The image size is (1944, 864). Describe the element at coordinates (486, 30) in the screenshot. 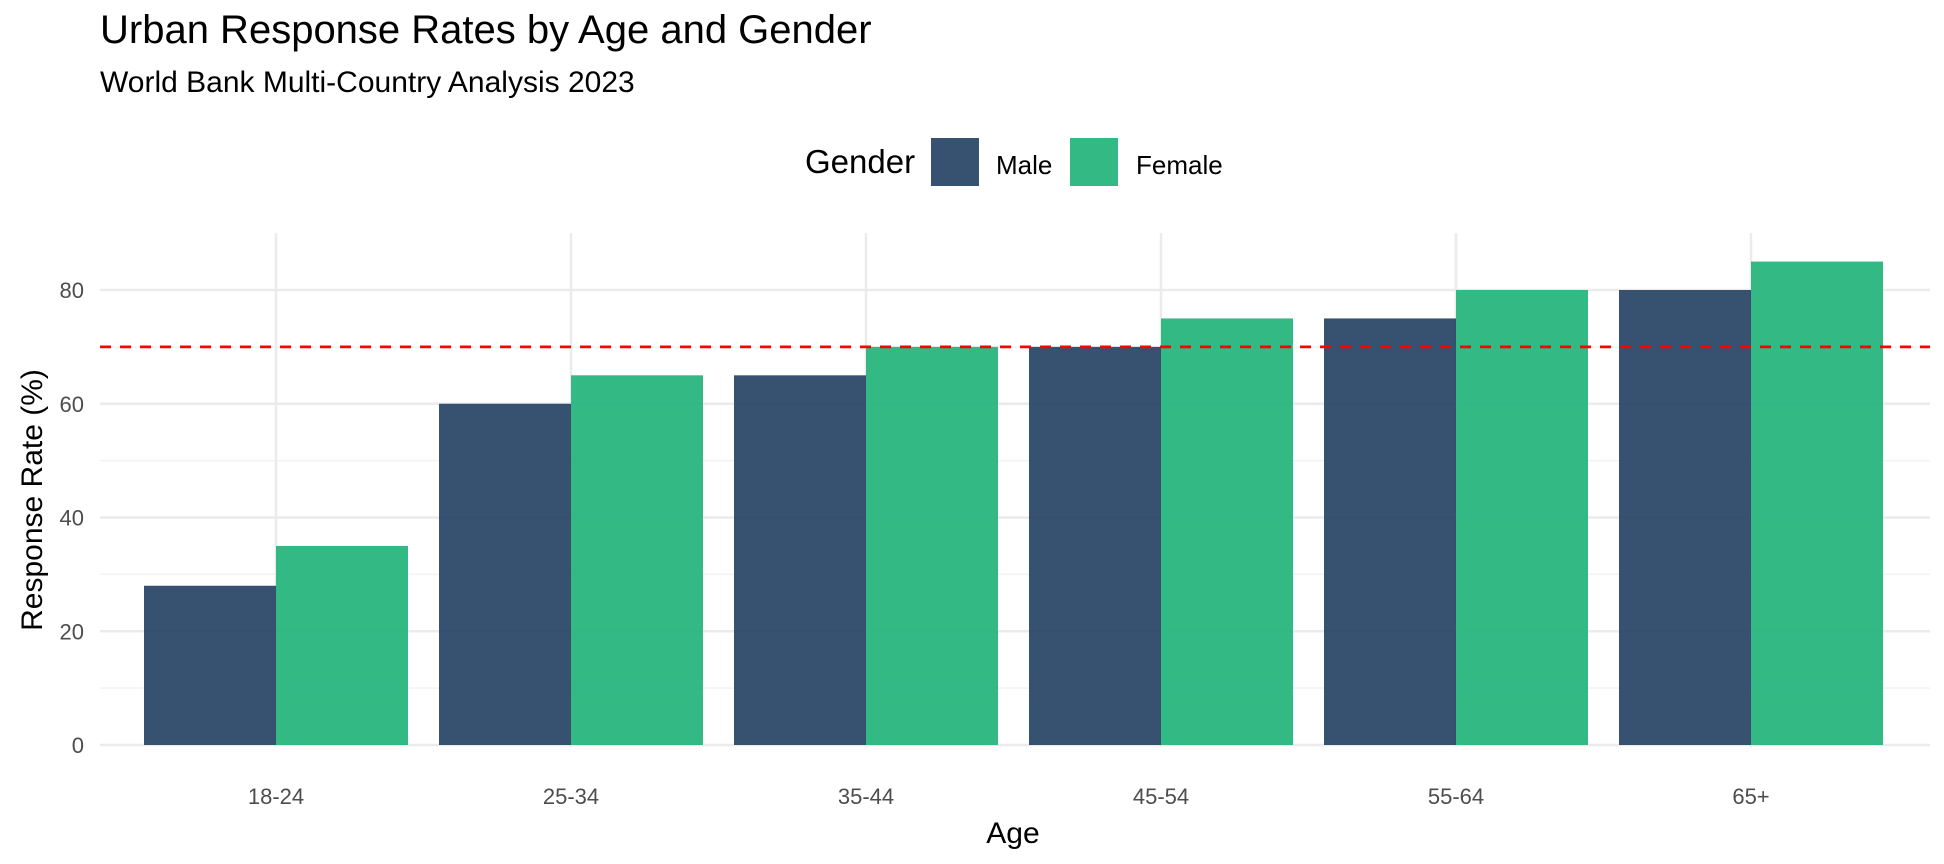

I see `chart-title: Urban Response Rates by Age and Gender` at that location.